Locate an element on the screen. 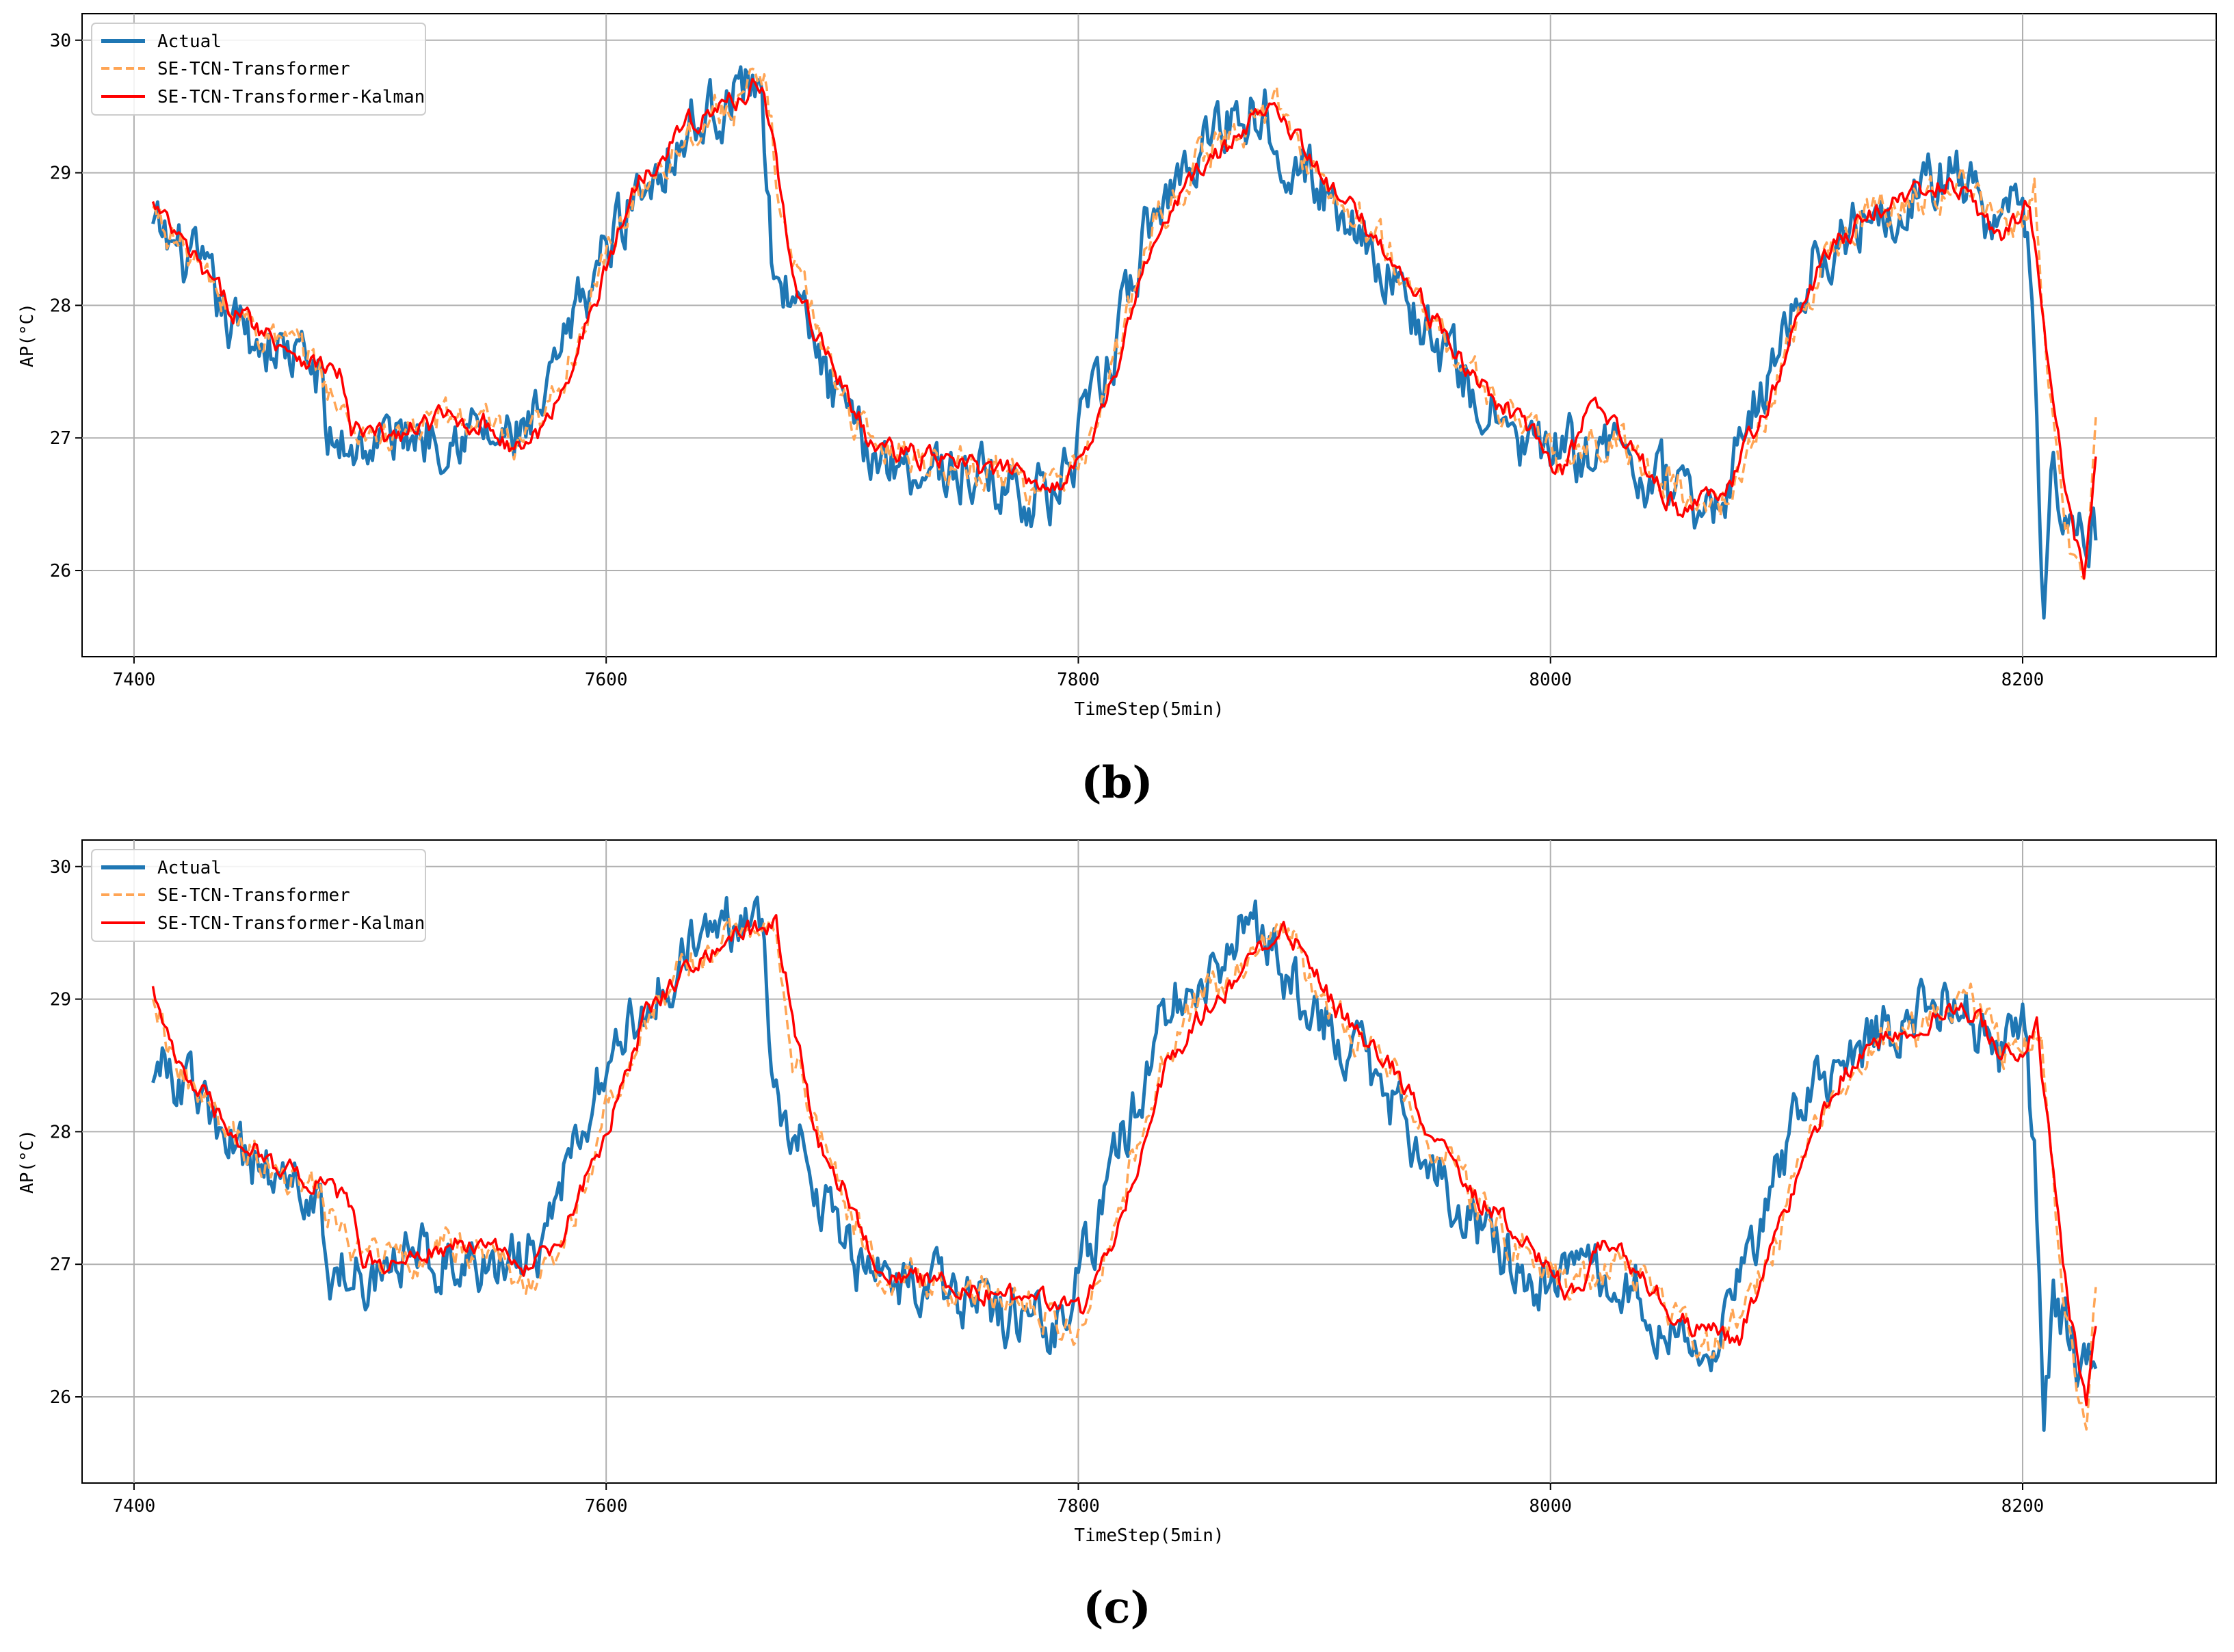 This screenshot has width=2234, height=1652. panel-caption-c: (c) is located at coordinates (1117, 1608).